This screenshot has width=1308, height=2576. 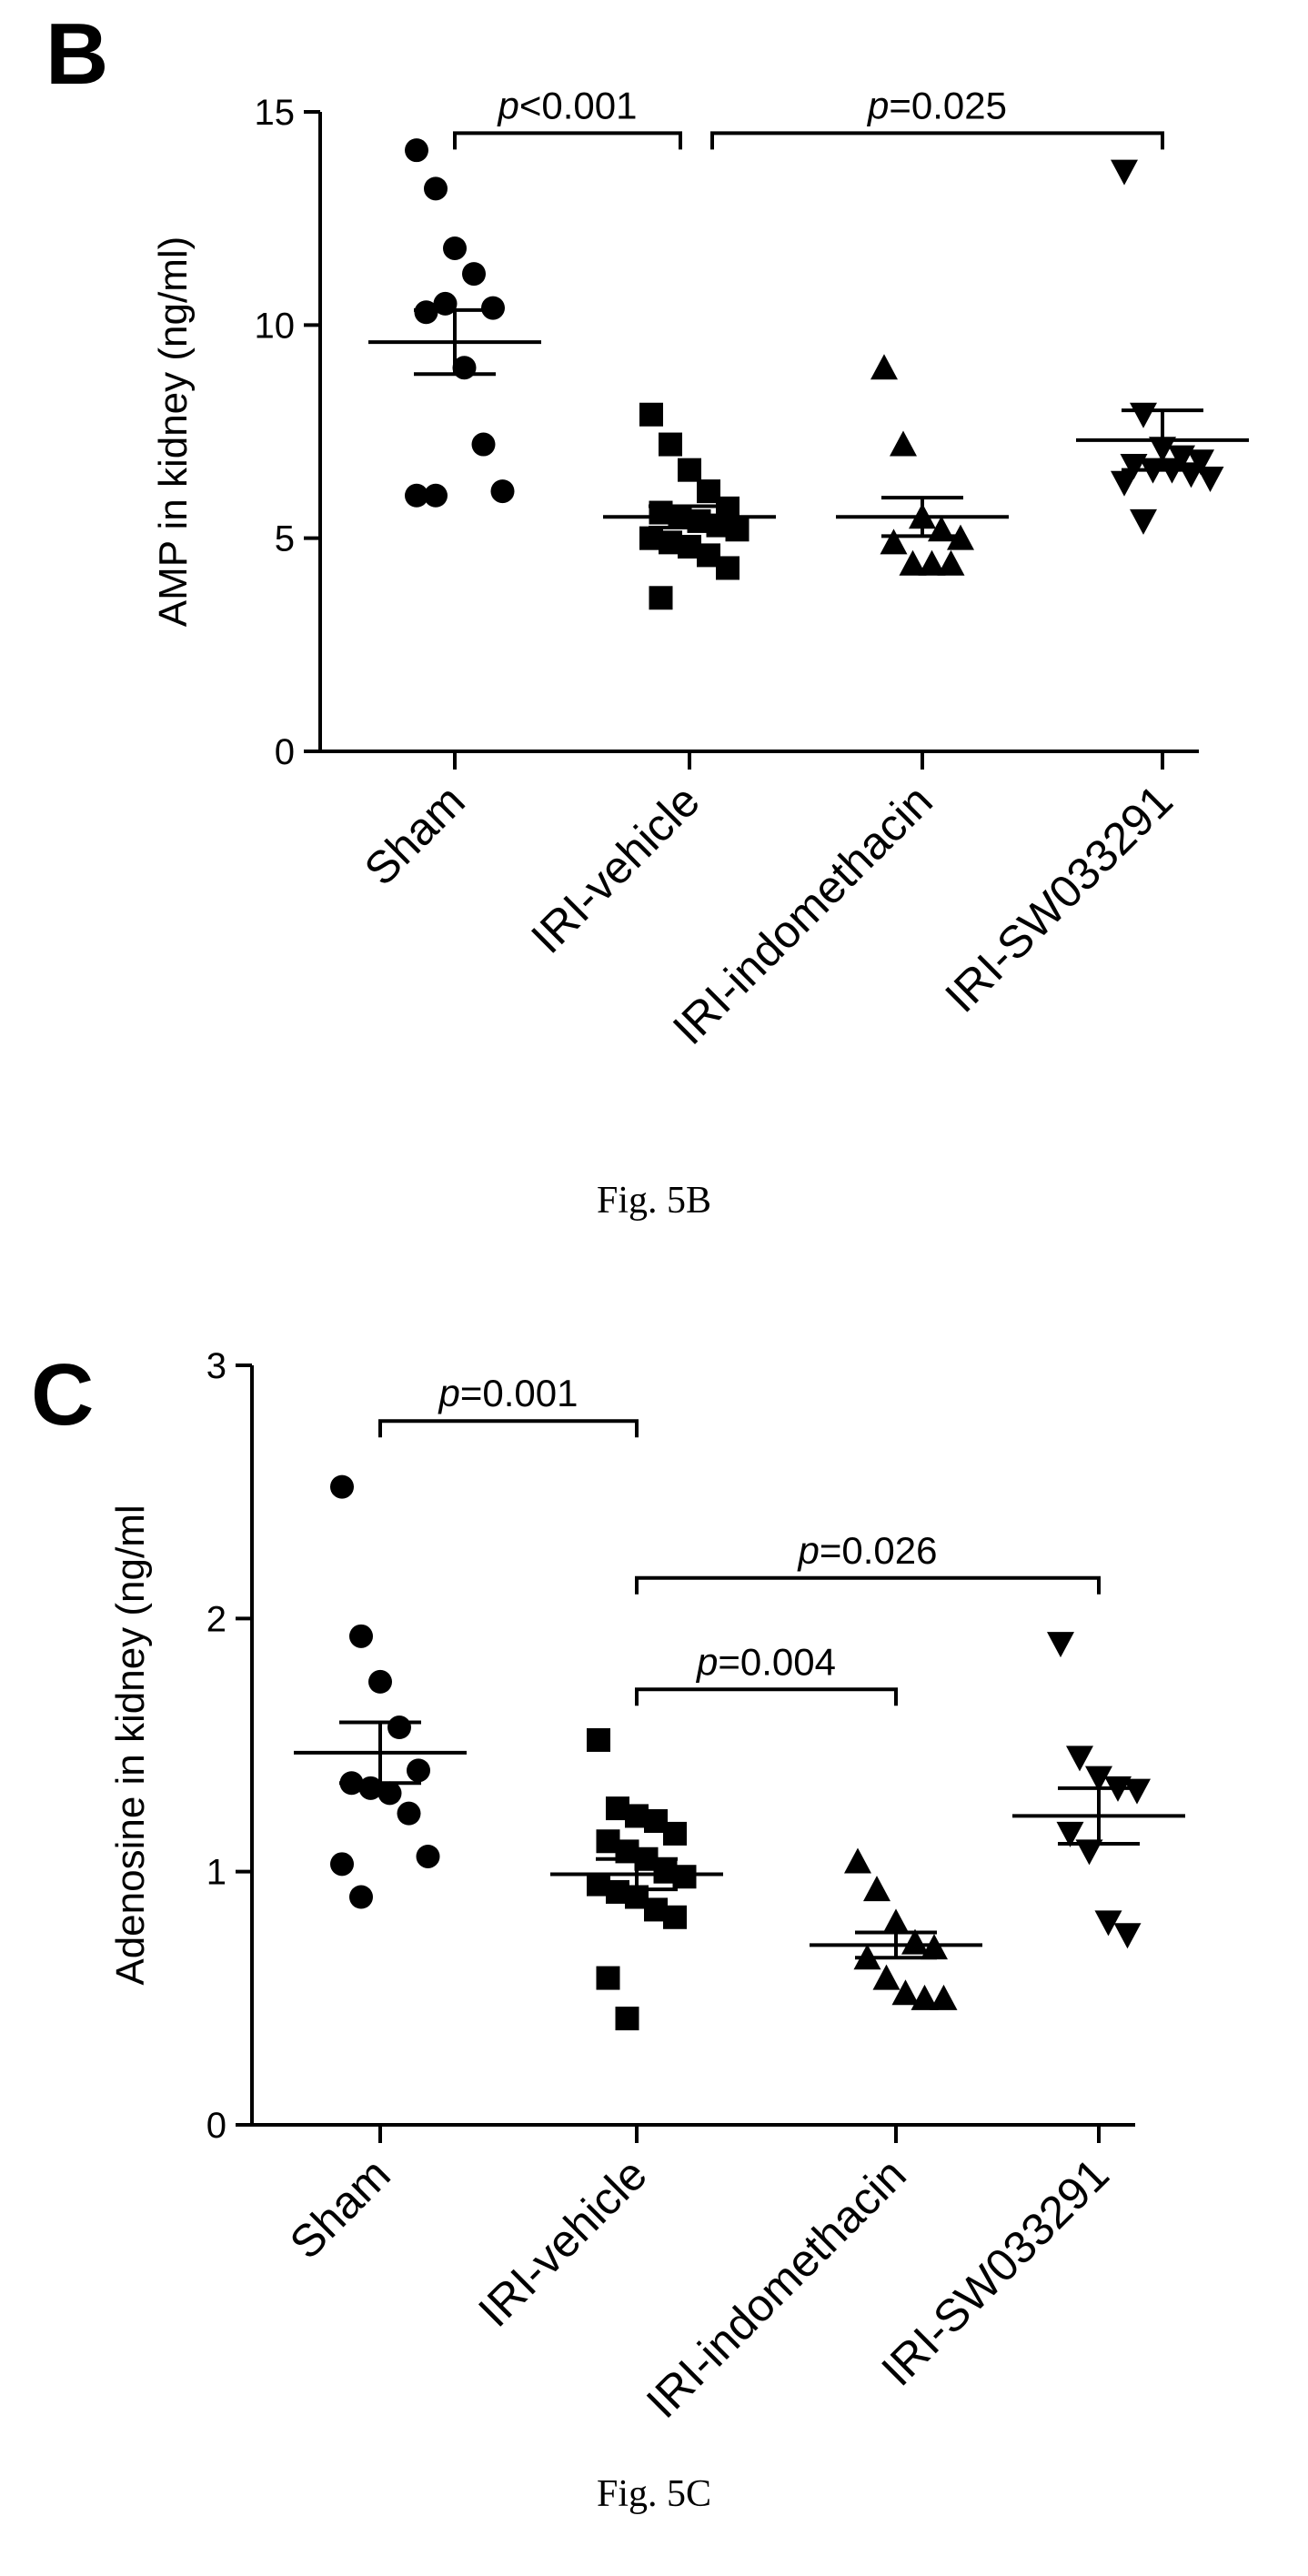 I want to click on p-value: =0.001, so click(x=519, y=1393).